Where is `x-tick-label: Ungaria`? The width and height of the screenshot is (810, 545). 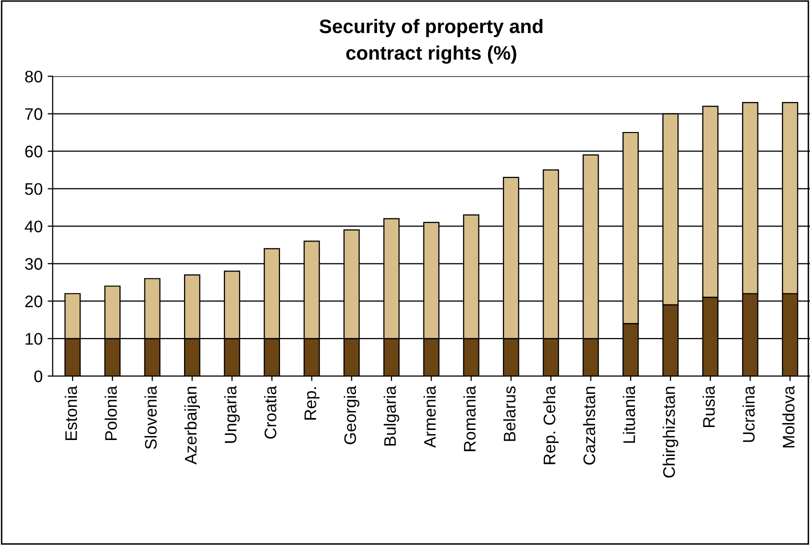 x-tick-label: Ungaria is located at coordinates (232, 414).